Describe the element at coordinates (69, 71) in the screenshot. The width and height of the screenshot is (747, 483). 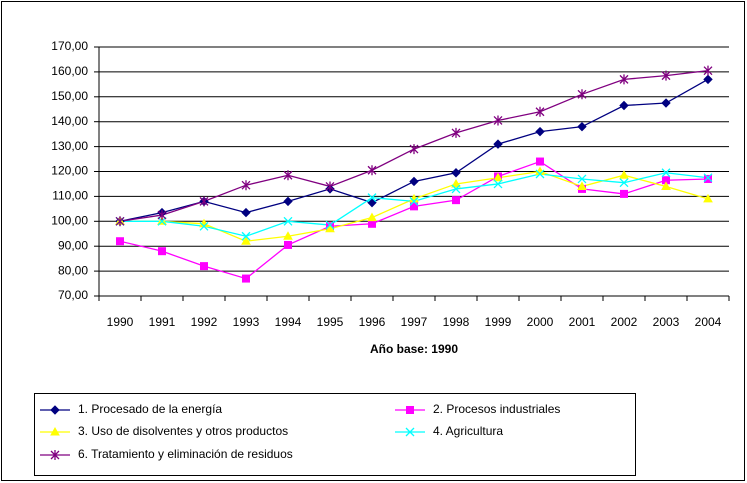
I see `y-tick-label: 160,00` at that location.